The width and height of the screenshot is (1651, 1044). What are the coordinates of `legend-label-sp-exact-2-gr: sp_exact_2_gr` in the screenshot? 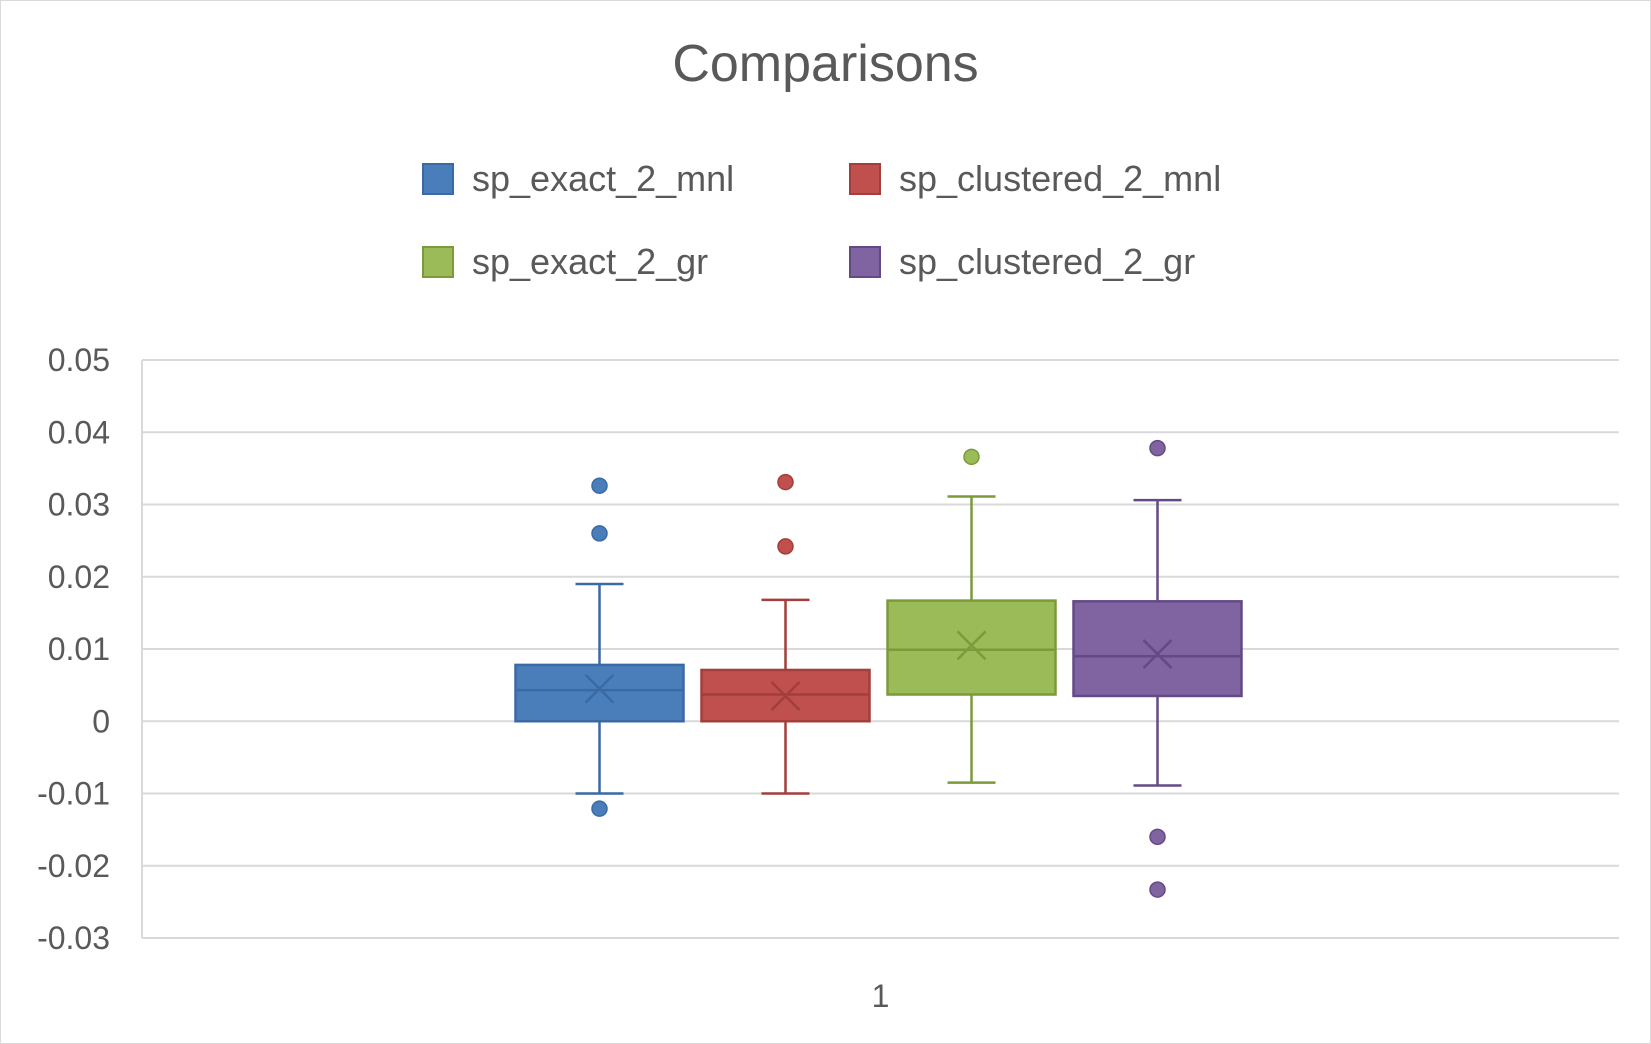 It's located at (590, 261).